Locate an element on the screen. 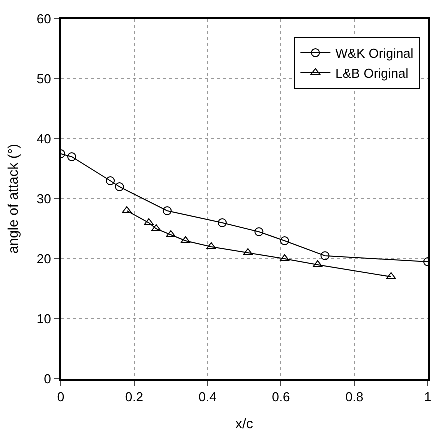  y-tick-label: 0 is located at coordinates (48, 379).